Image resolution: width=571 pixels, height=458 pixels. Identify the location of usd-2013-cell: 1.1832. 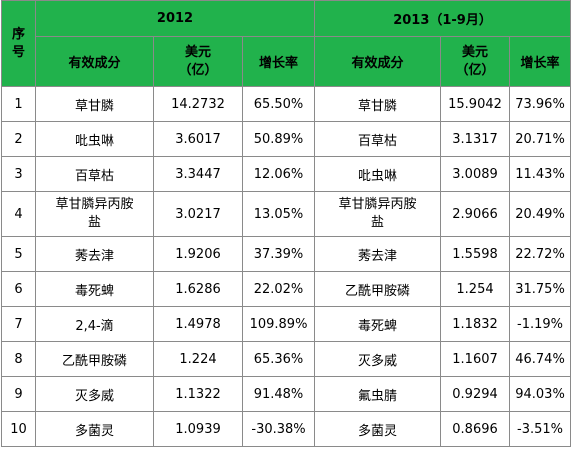
(475, 324).